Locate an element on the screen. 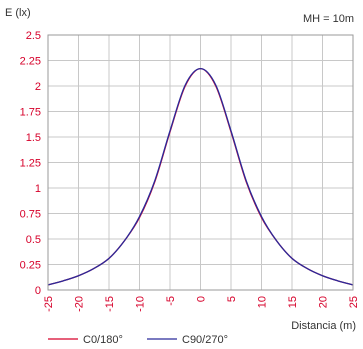  y-tick-label: 0.75 is located at coordinates (30, 215).